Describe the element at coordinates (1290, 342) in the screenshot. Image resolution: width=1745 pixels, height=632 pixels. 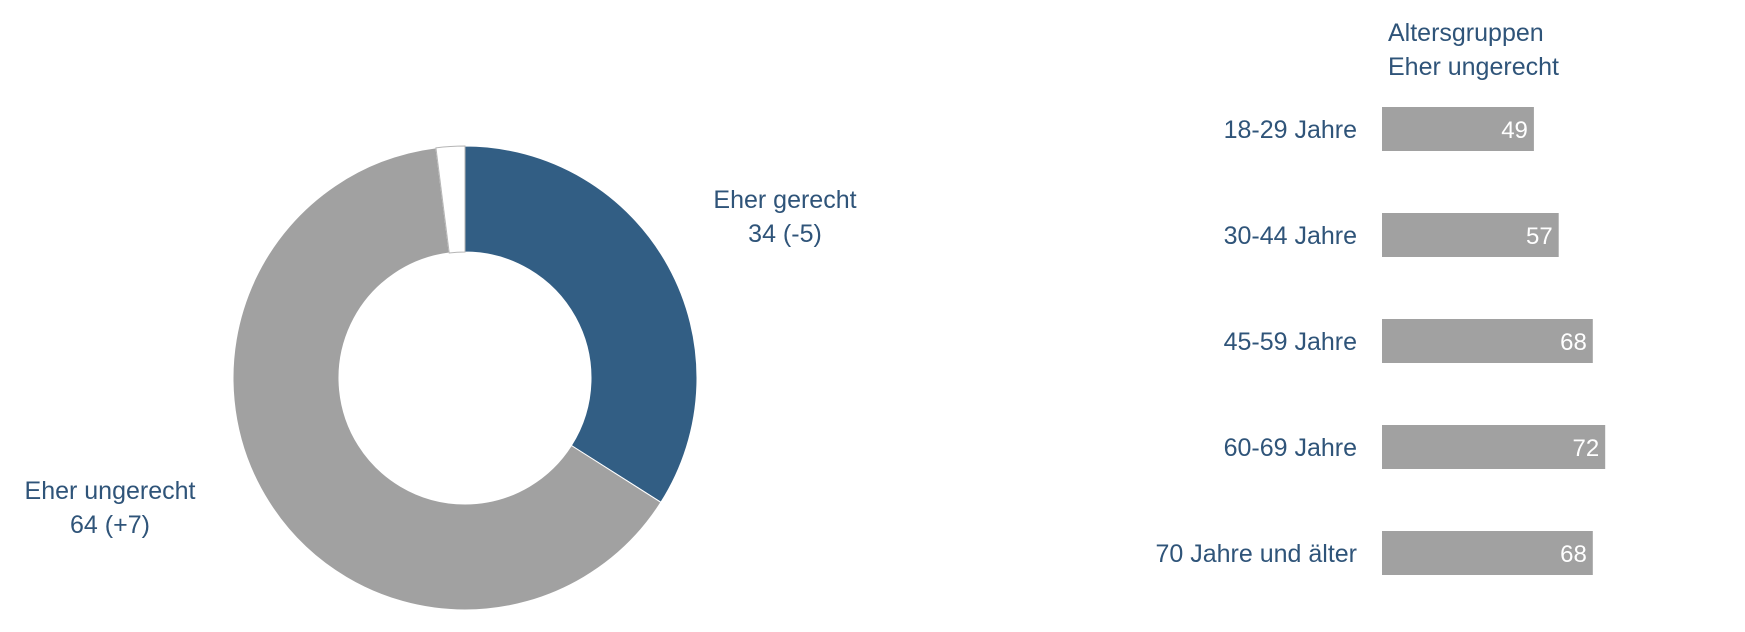
I see `bar-category-label: 45-59 Jahre` at that location.